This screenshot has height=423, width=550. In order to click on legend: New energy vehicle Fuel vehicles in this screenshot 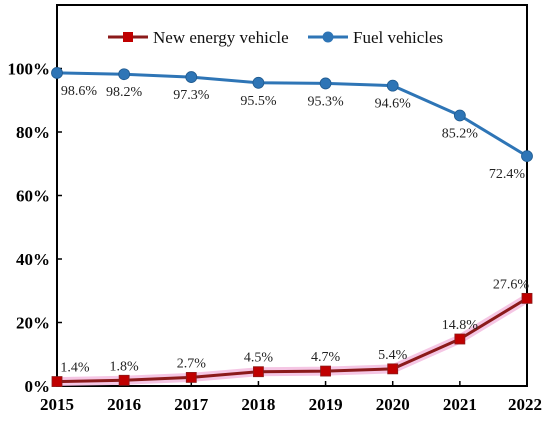, I will do `click(275, 37)`.